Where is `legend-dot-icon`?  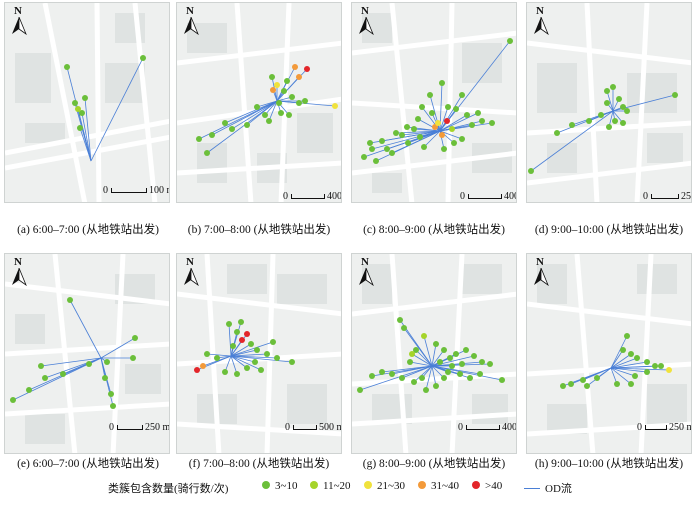
legend-dot-icon is located at coordinates (422, 485).